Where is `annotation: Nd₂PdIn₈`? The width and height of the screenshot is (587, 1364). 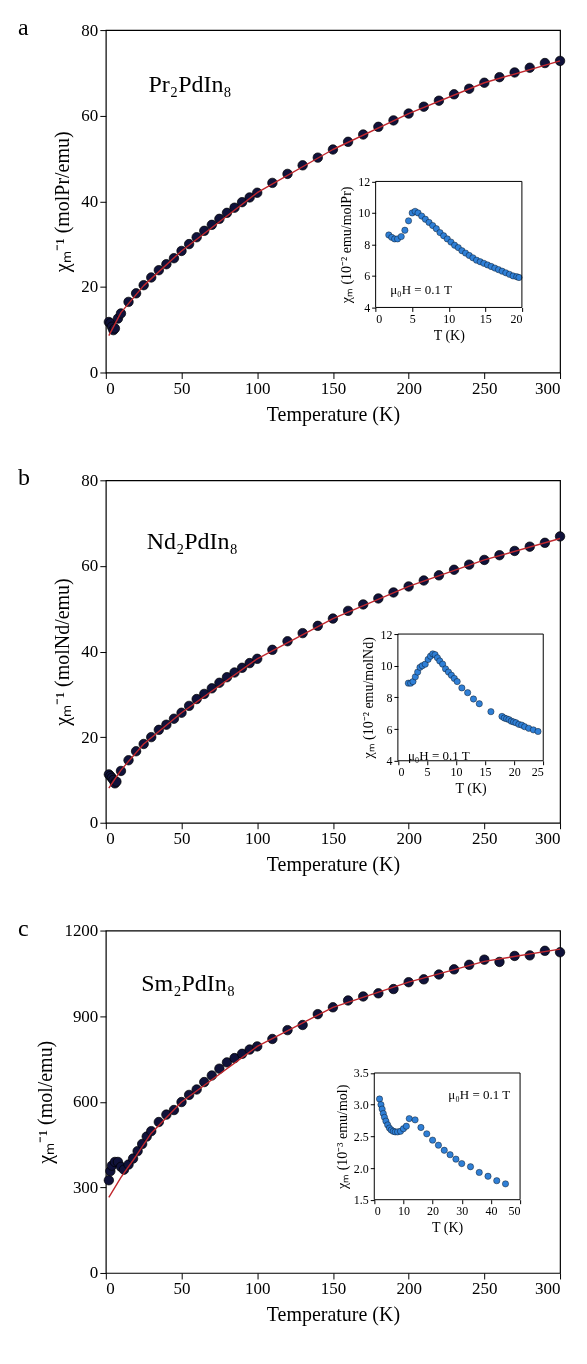
annotation: Nd₂PdIn₈ is located at coordinates (192, 540).